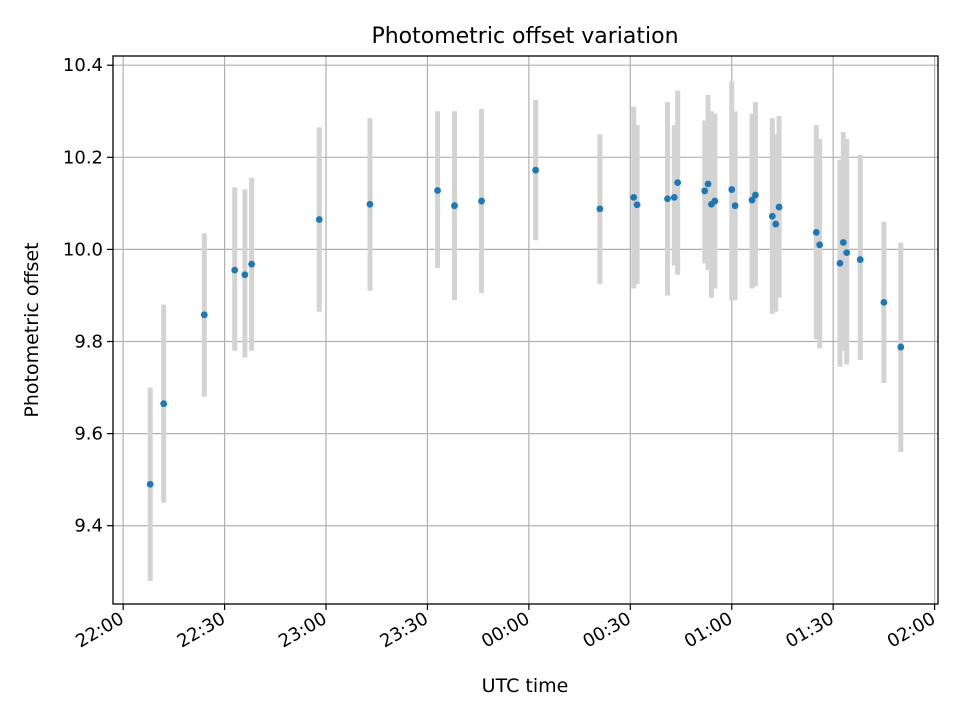 This screenshot has width=960, height=720. Describe the element at coordinates (505, 630) in the screenshot. I see `x-tick-label: 00:00` at that location.